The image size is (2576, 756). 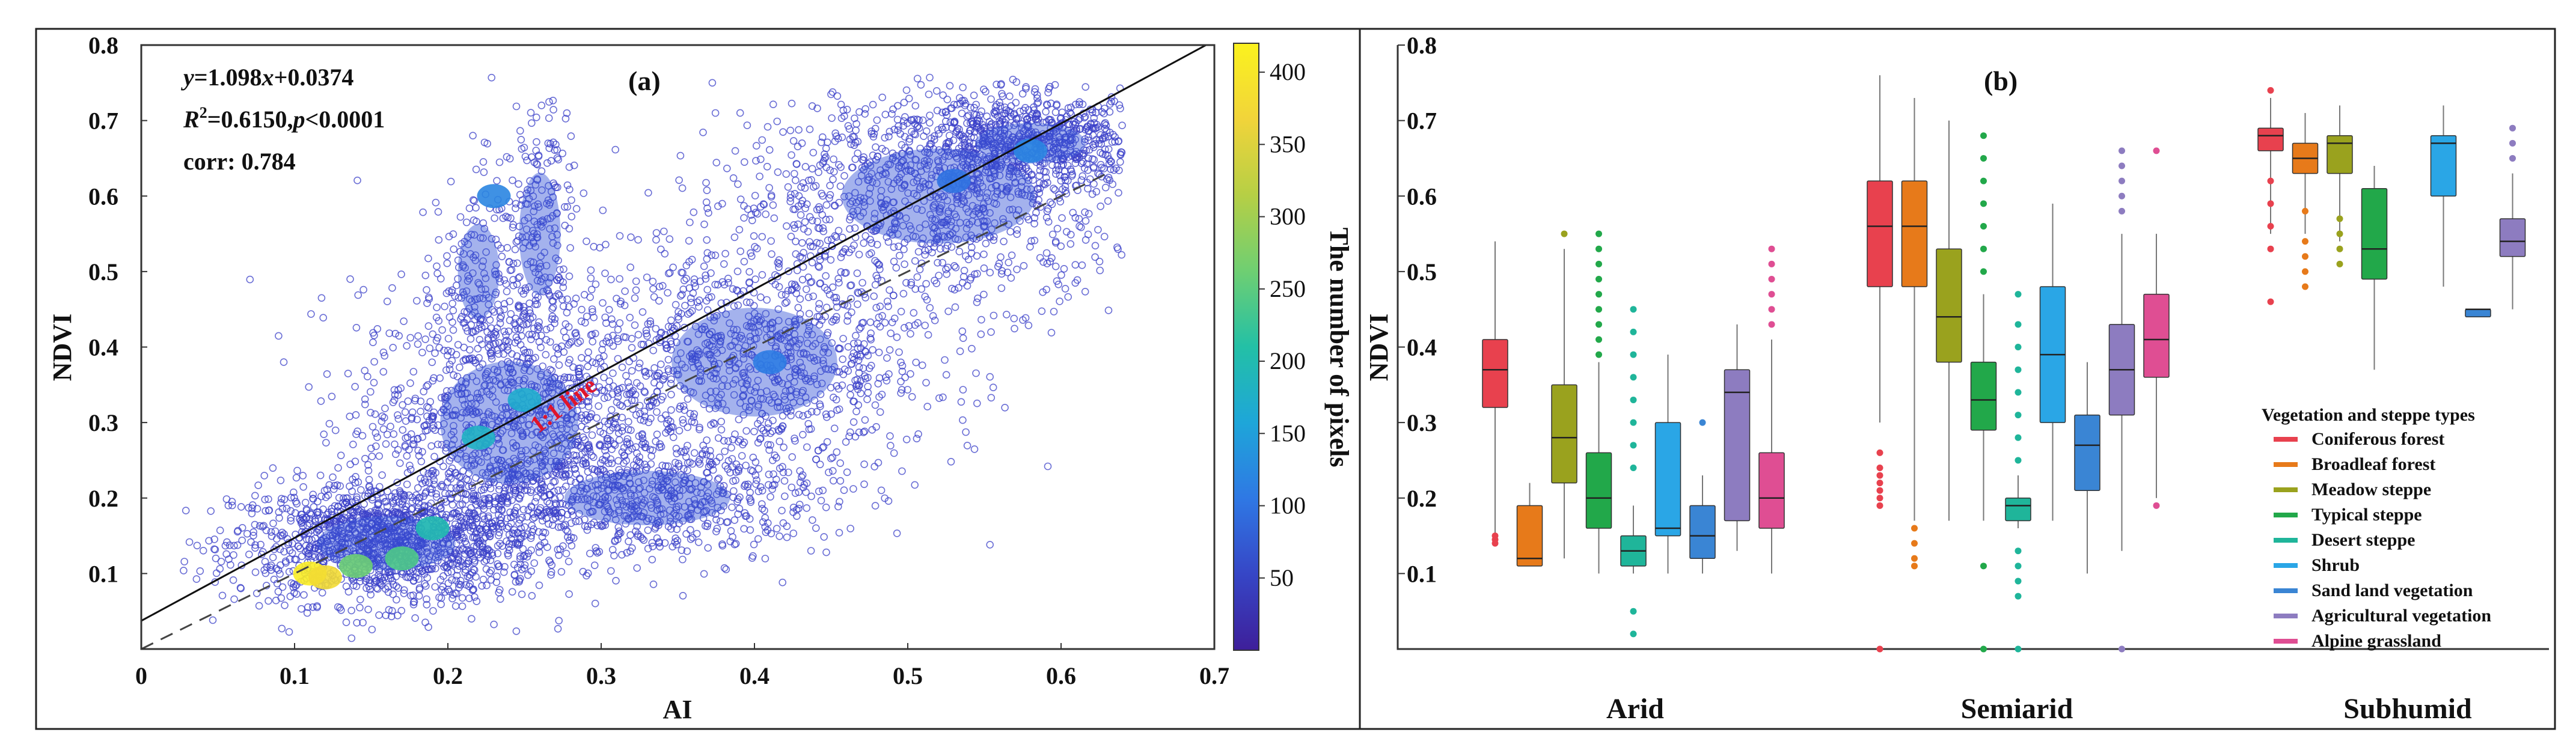 What do you see at coordinates (2305, 202) in the screenshot?
I see `boxplot-subhumid-broadleaf-forest` at bounding box center [2305, 202].